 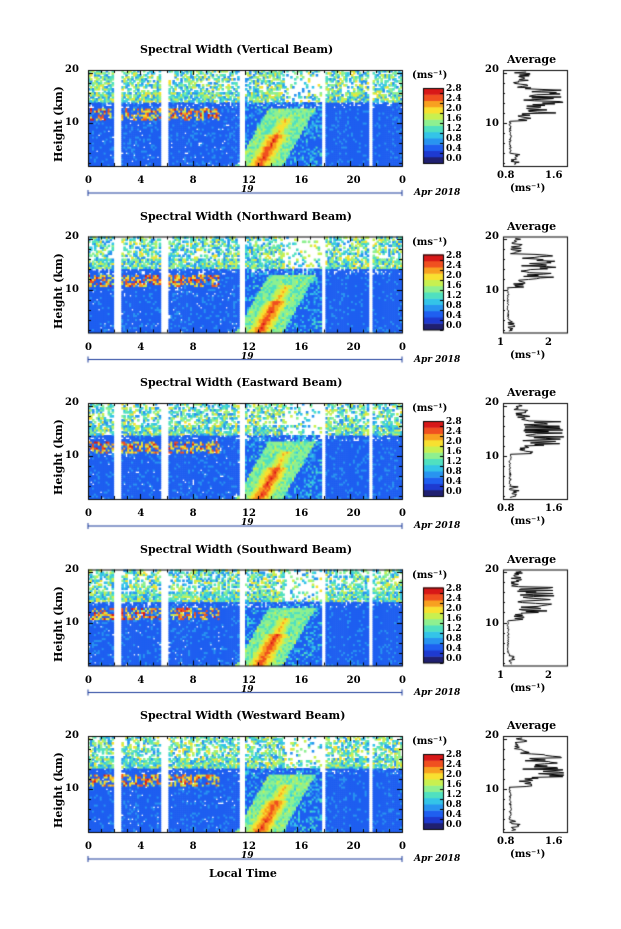 I want to click on average-x-tick: 1, so click(x=500, y=342).